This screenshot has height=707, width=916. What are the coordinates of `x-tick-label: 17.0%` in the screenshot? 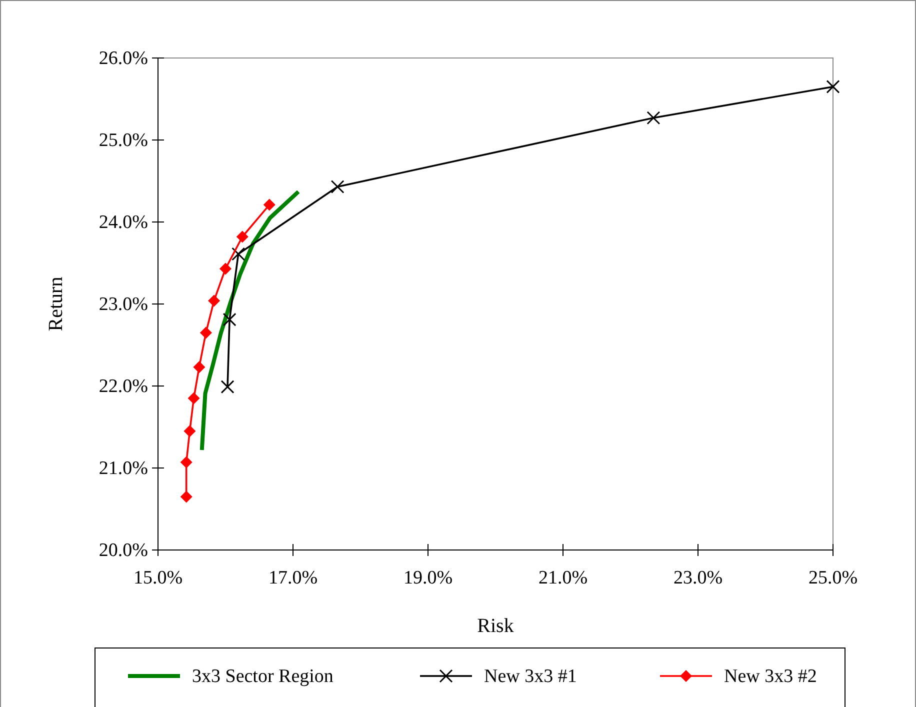 It's located at (293, 577).